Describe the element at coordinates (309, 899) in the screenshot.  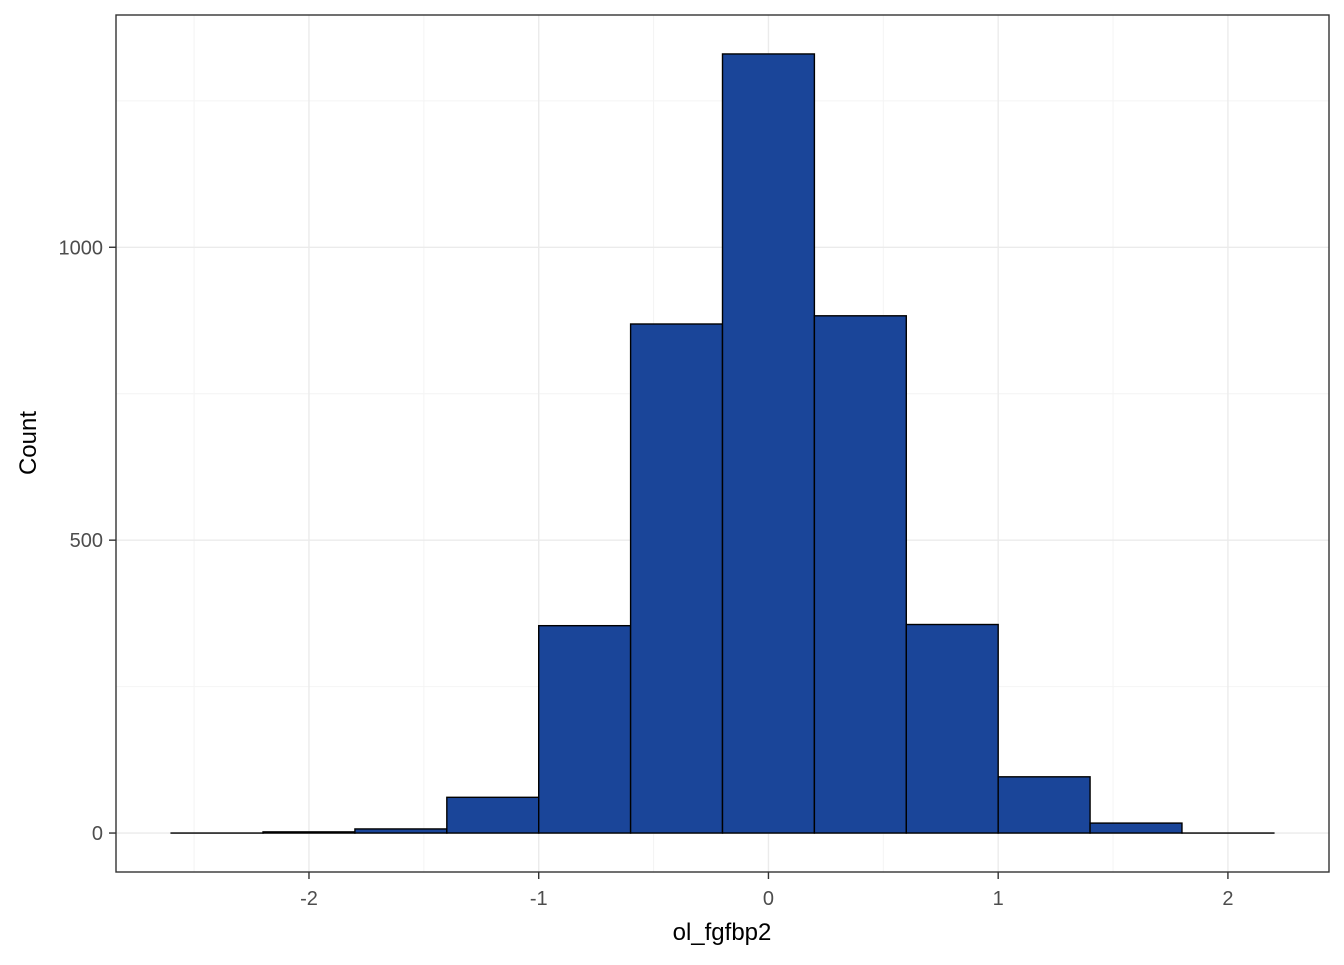
I see `x-tick-label: -2` at that location.